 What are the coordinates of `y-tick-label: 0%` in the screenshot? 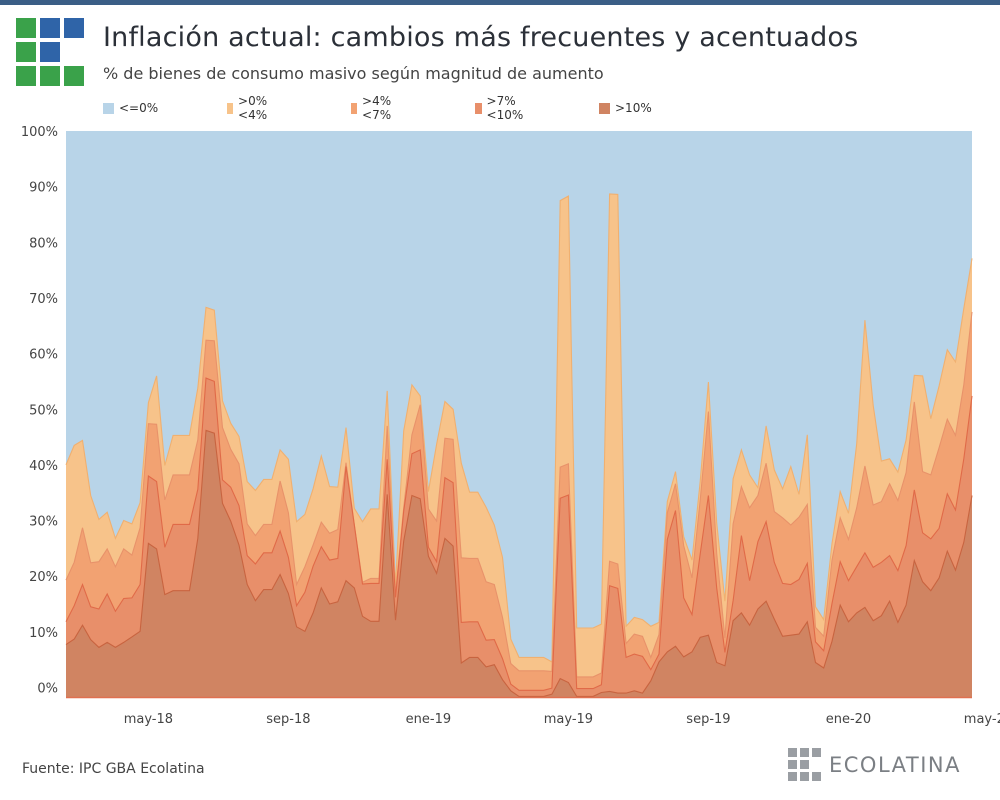 It's located at (47, 689).